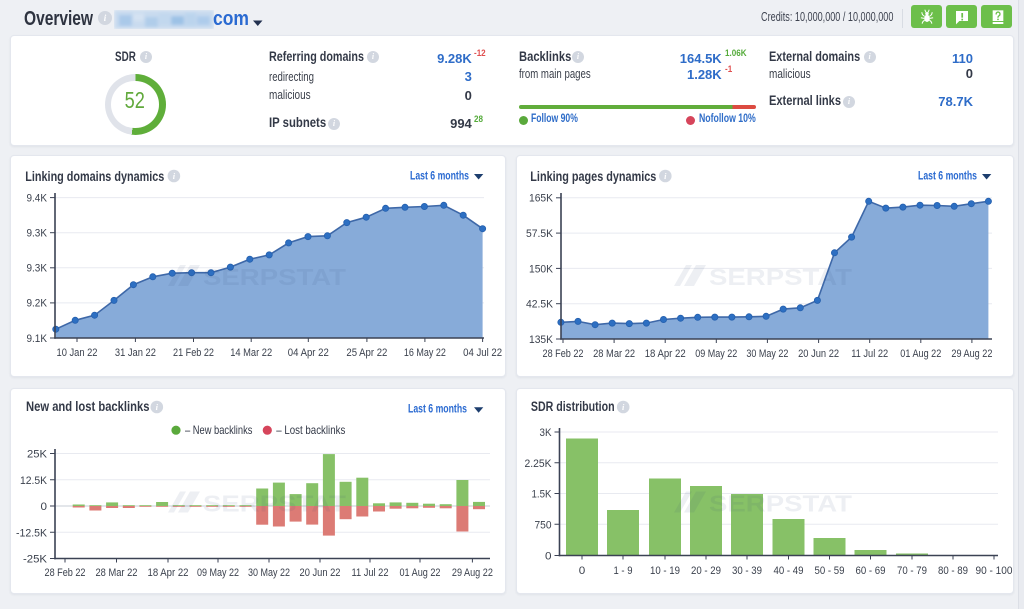 Image resolution: width=1024 pixels, height=609 pixels. Describe the element at coordinates (871, 571) in the screenshot. I see `svg-text: 60 - 69` at that location.